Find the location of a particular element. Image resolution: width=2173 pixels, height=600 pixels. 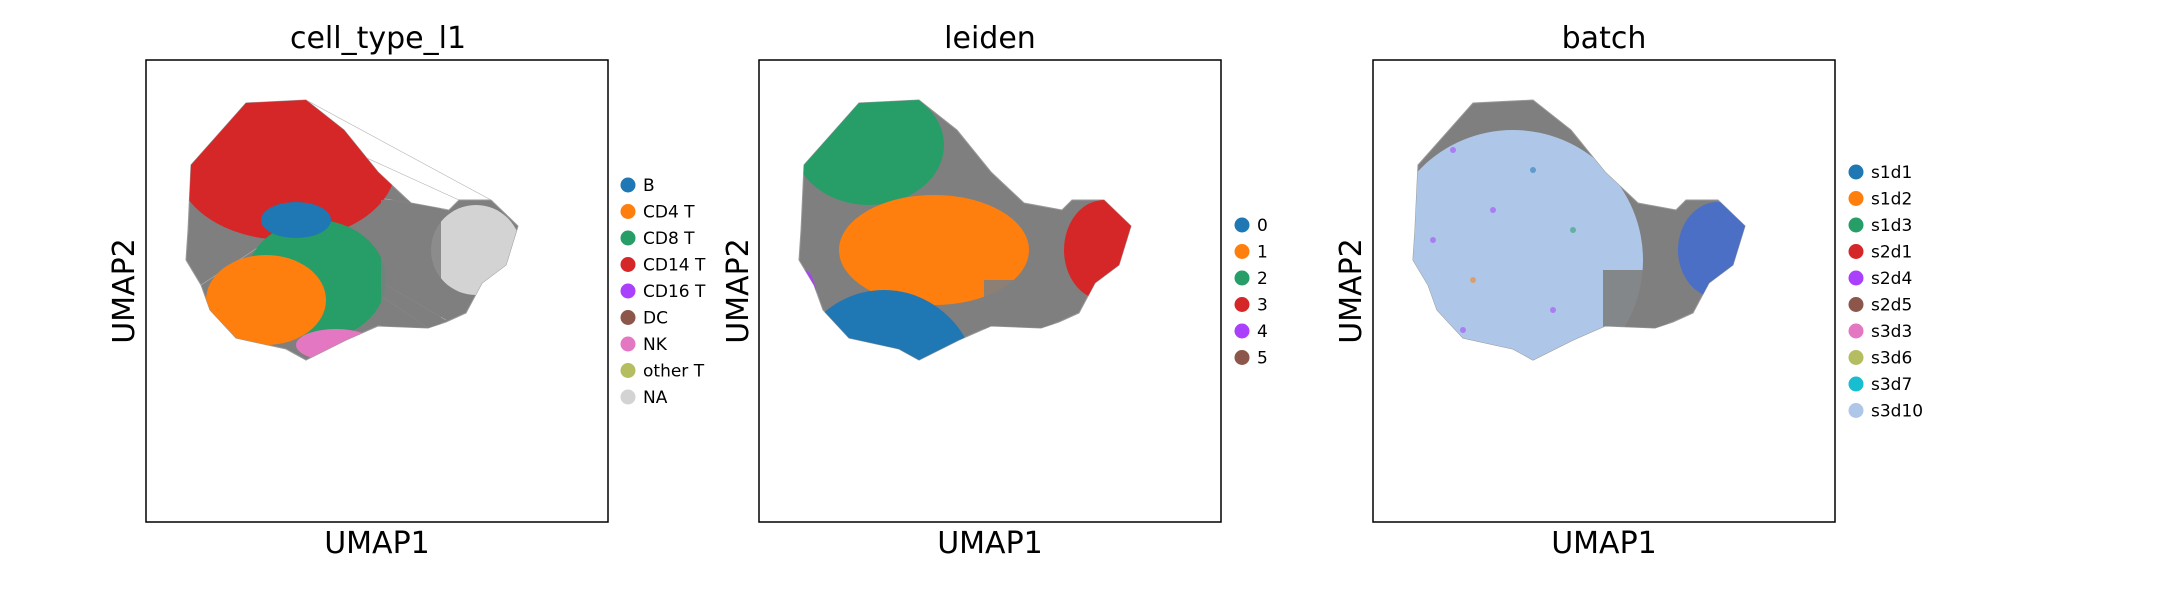

legend-label: s3d3 is located at coordinates (1891, 332).